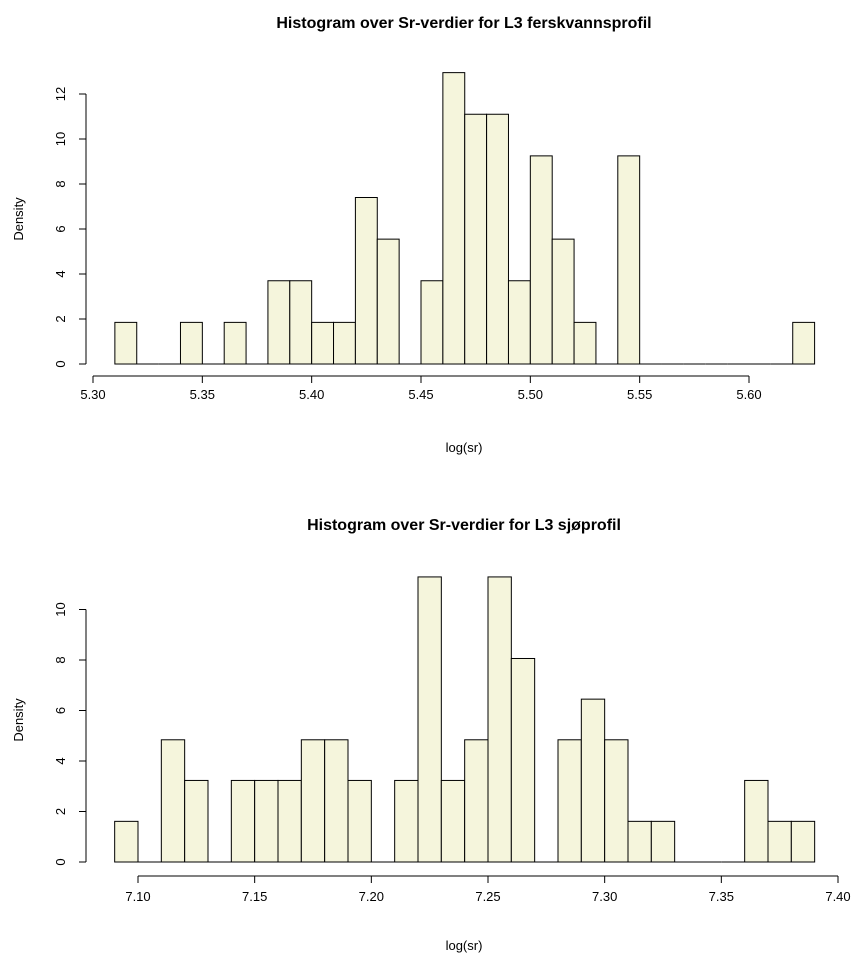 The image size is (855, 956). Describe the element at coordinates (60, 94) in the screenshot. I see `y-tick-label: 12` at that location.